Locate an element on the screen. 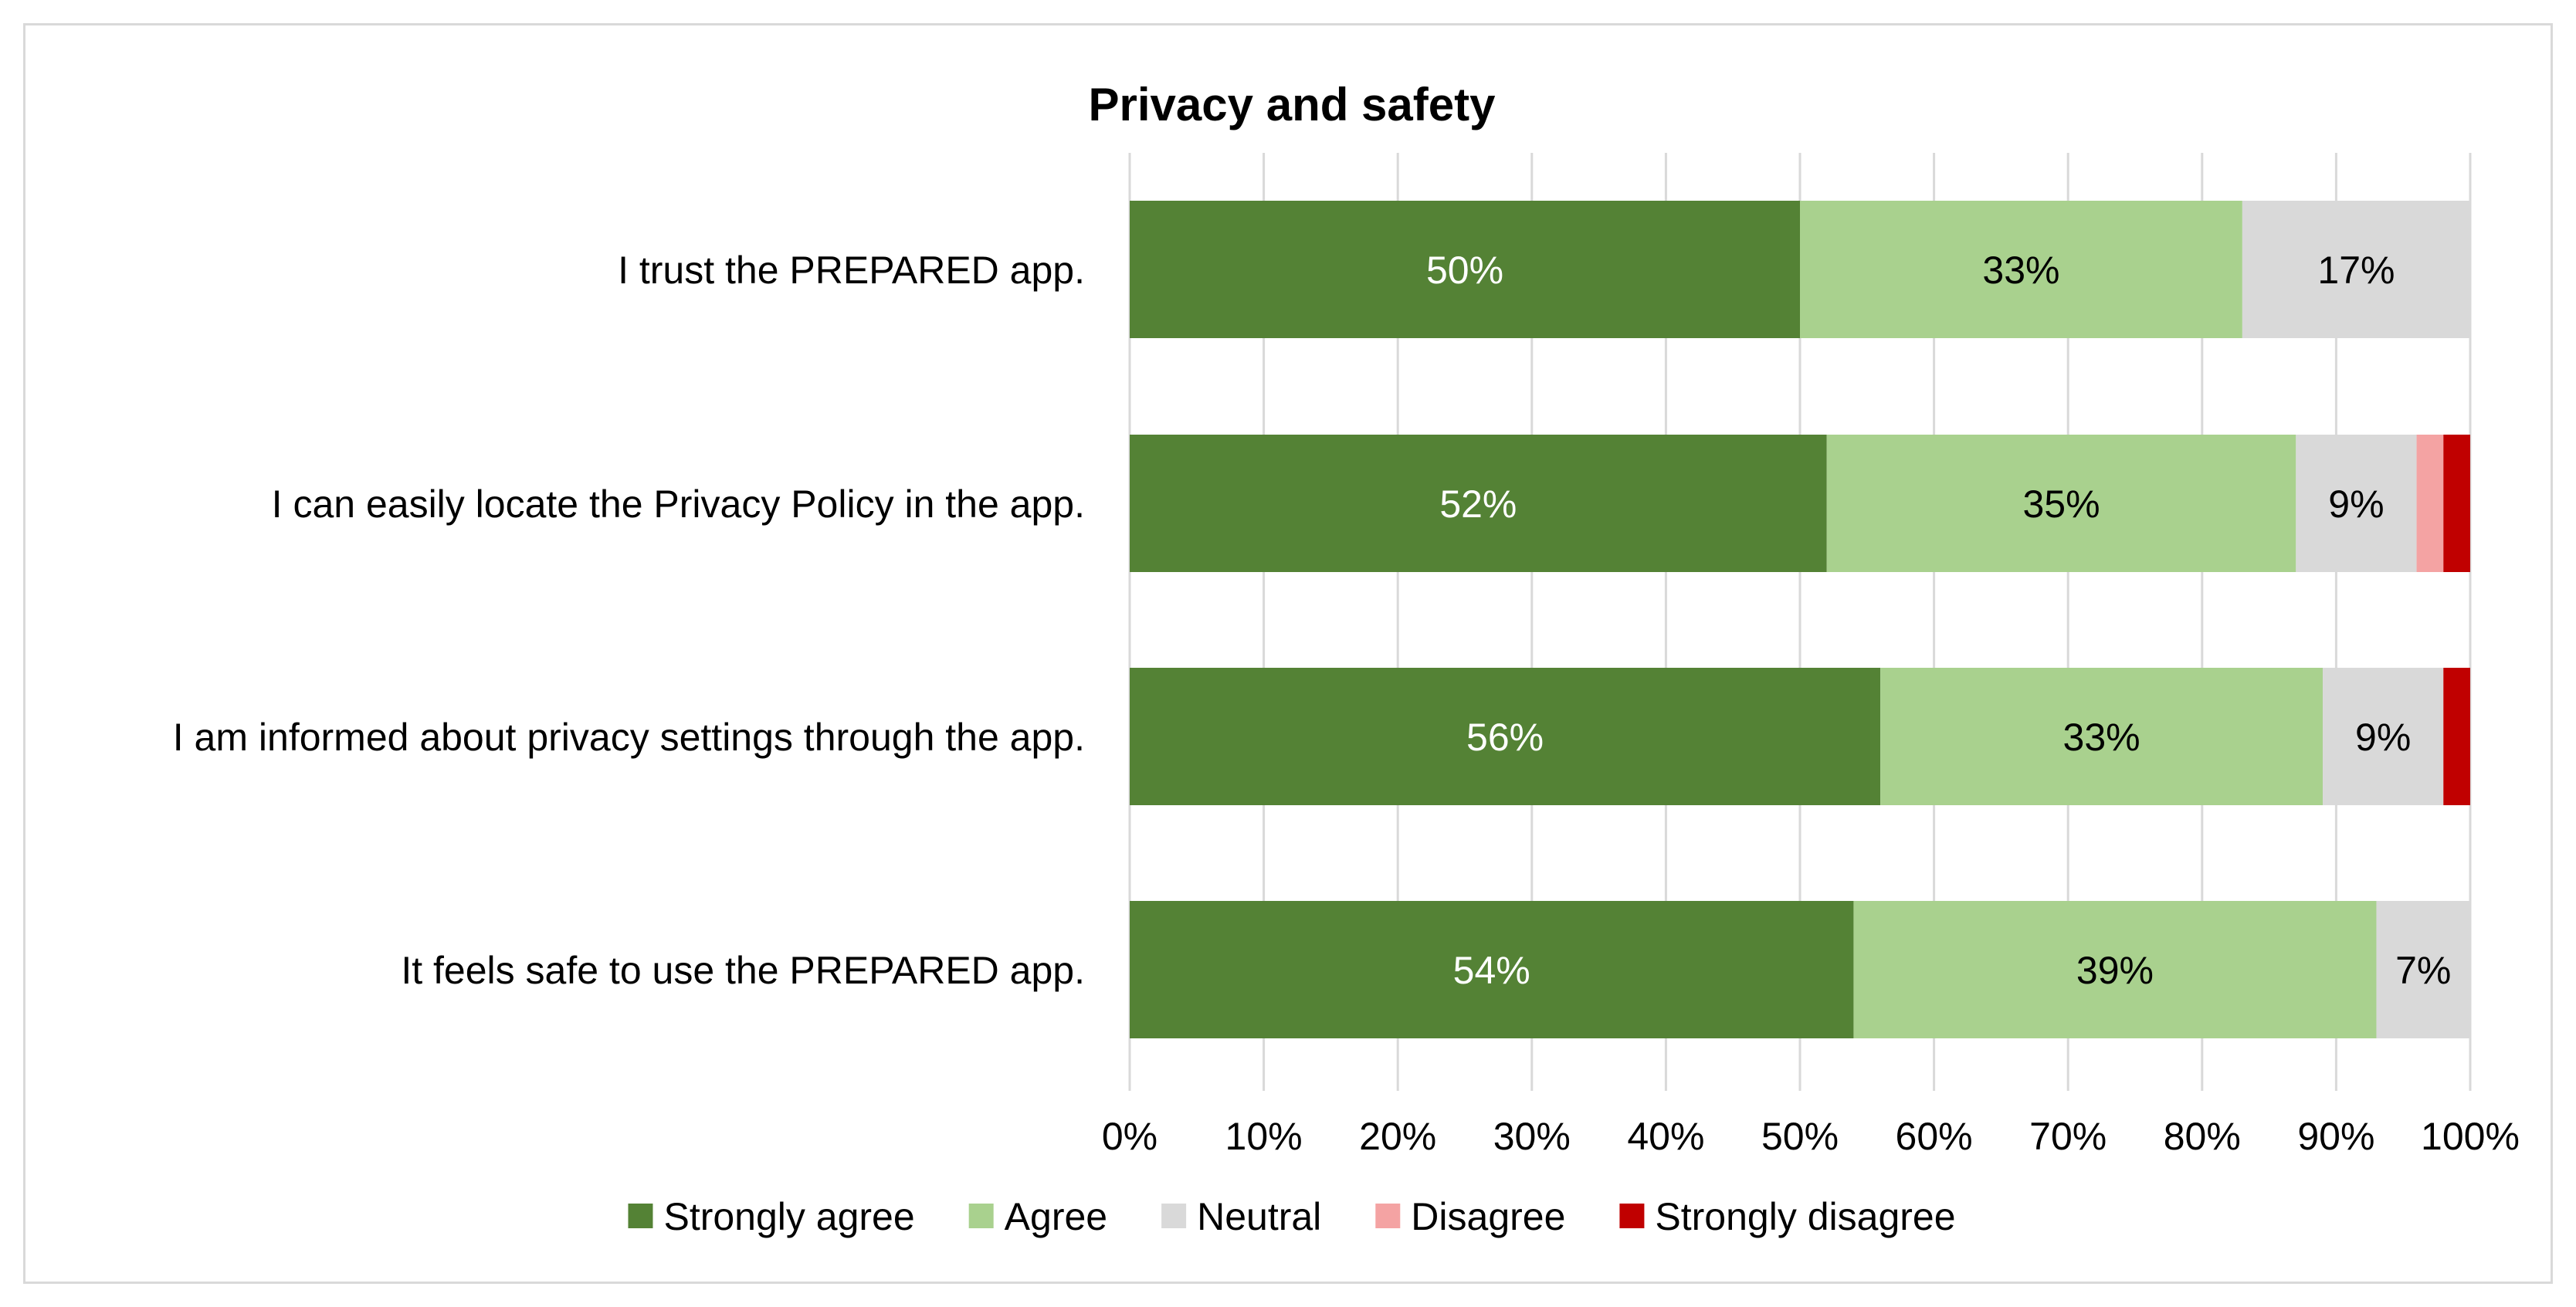 This screenshot has width=2576, height=1307. data-label: 35% is located at coordinates (2061, 504).